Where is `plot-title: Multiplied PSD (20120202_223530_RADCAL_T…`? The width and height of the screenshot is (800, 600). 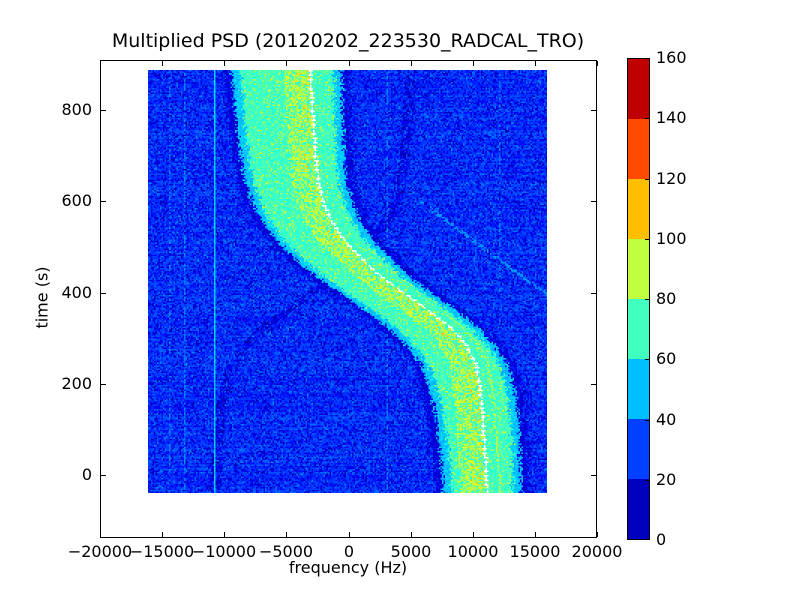 plot-title: Multiplied PSD (20120202_223530_RADCAL_T… is located at coordinates (348, 41).